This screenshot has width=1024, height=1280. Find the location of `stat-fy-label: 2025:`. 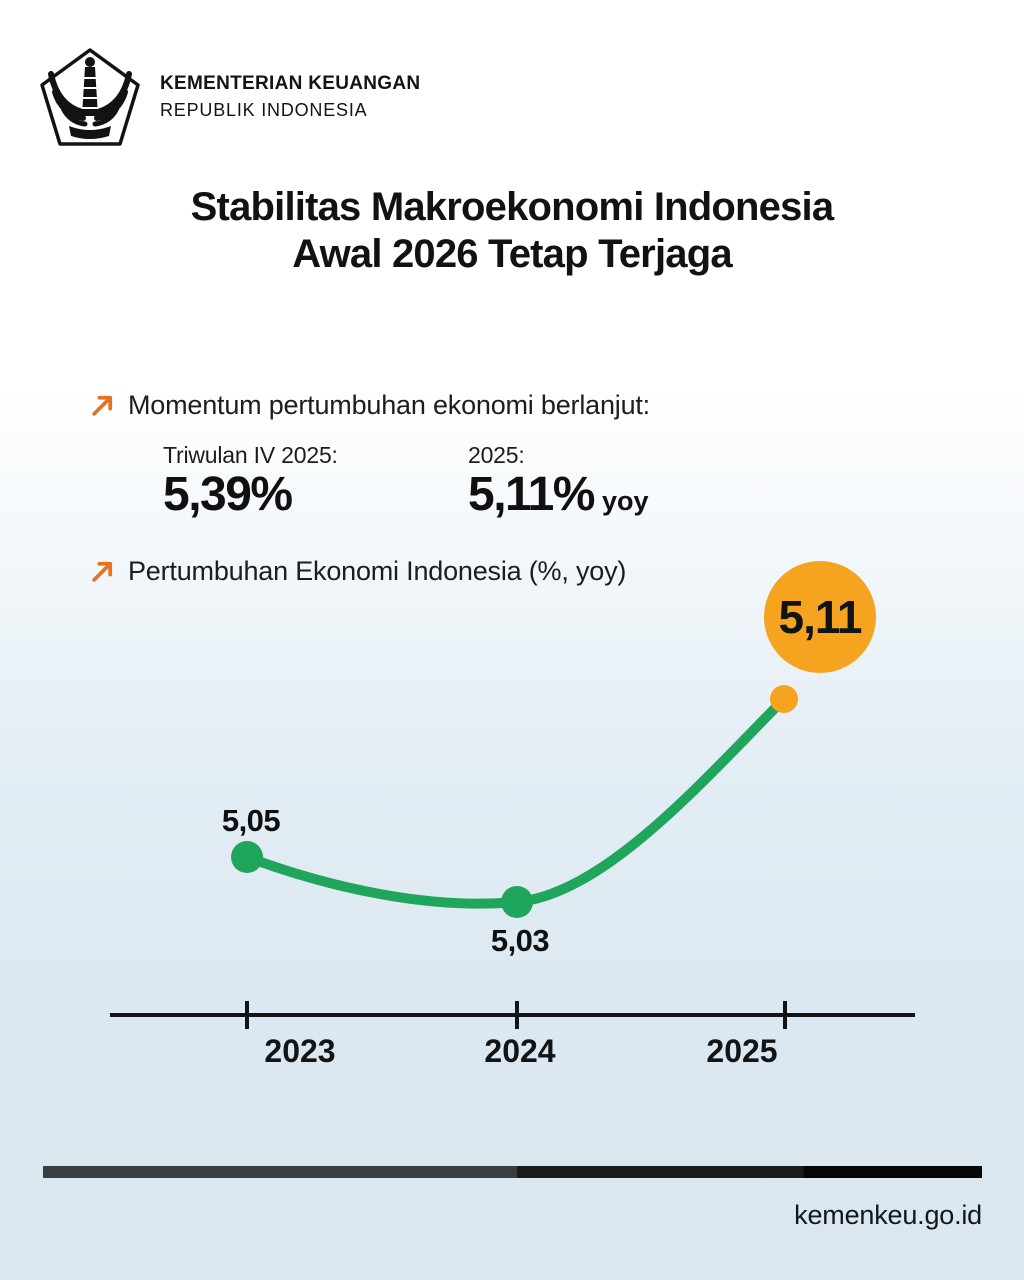

stat-fy-label: 2025: is located at coordinates (496, 455).